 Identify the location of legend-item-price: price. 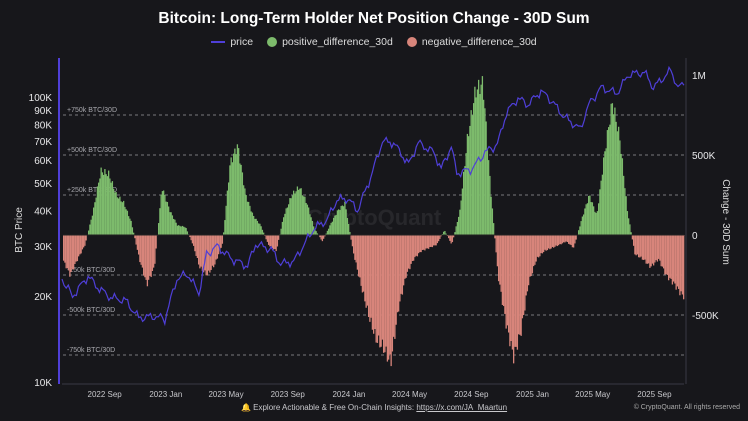
(232, 42).